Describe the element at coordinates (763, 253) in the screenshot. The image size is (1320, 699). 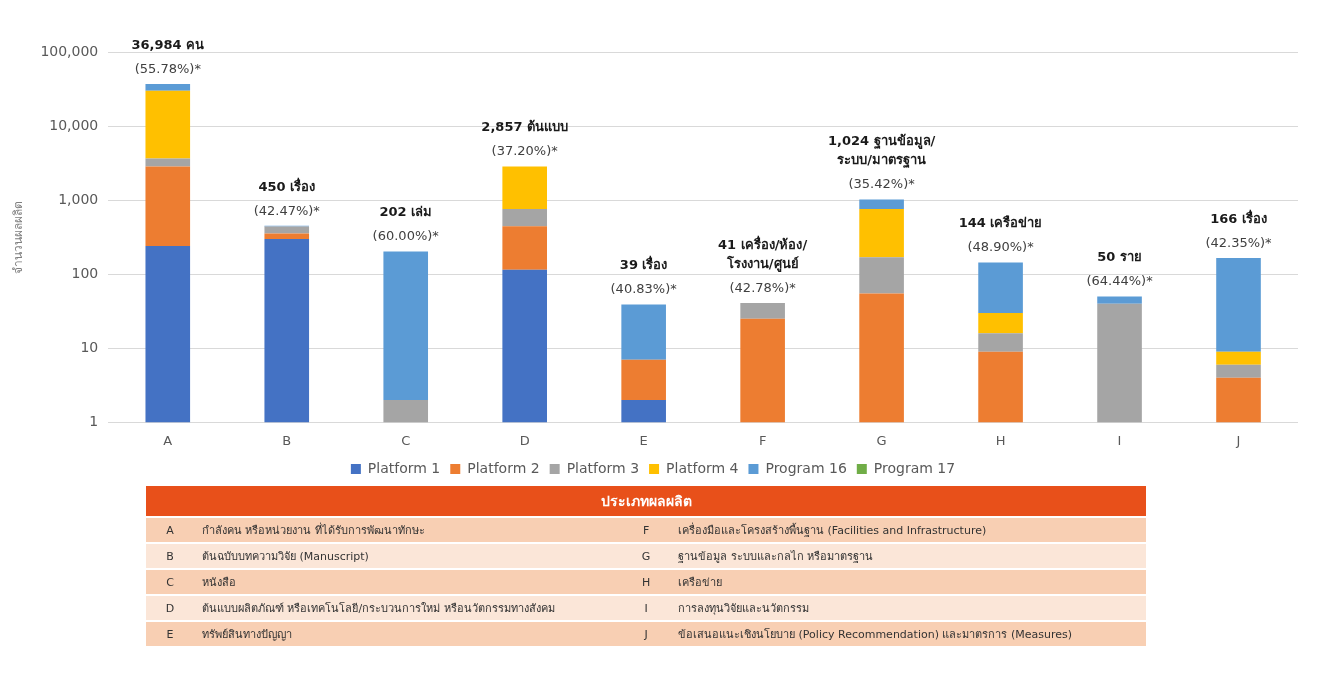
I see `total-label: 41 เครื่อง/ห้อง/ โรงงาน/ศูนย์` at that location.